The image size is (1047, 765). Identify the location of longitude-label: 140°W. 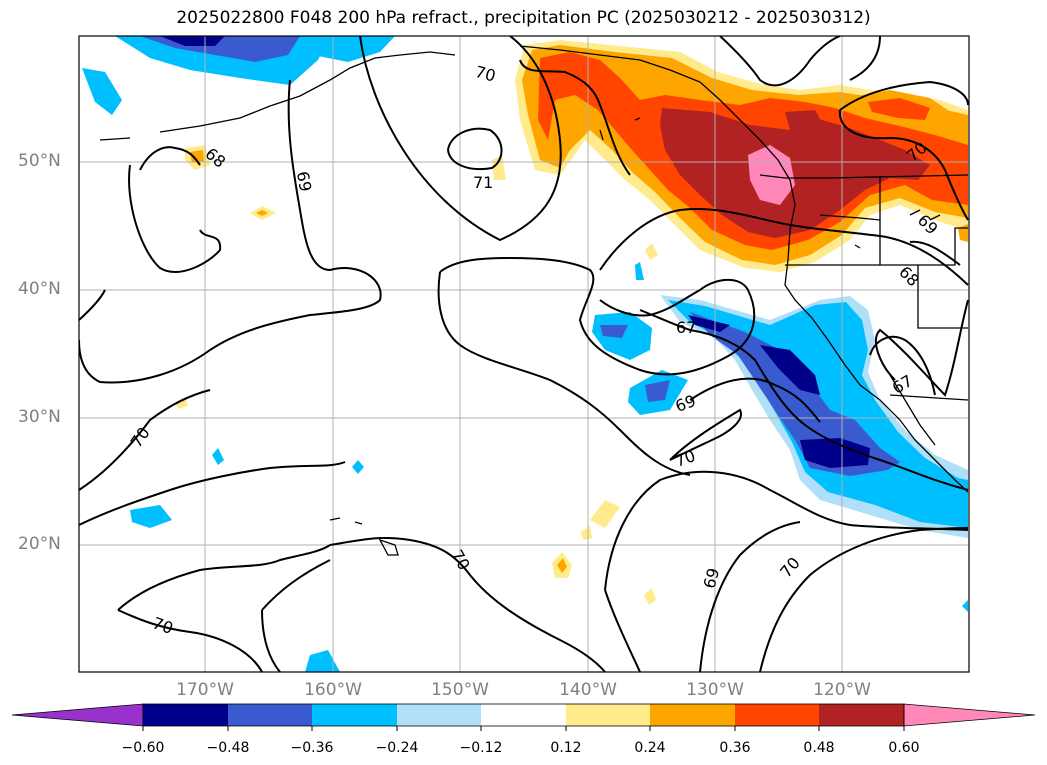
(588, 690).